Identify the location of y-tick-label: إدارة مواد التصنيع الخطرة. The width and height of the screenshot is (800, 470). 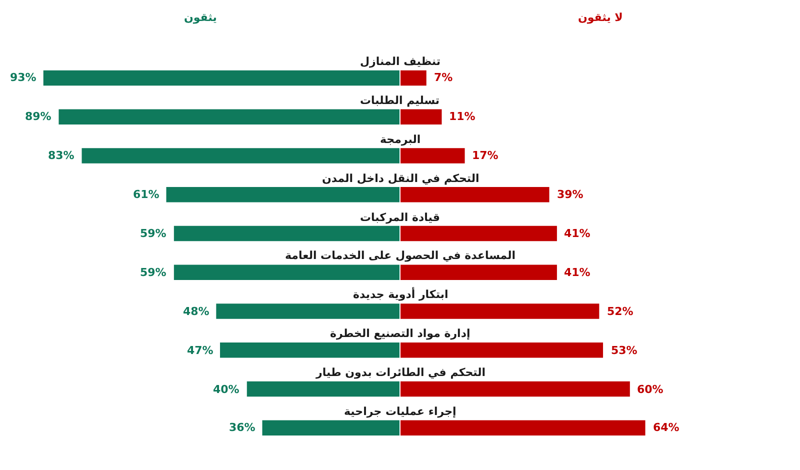
(400, 333).